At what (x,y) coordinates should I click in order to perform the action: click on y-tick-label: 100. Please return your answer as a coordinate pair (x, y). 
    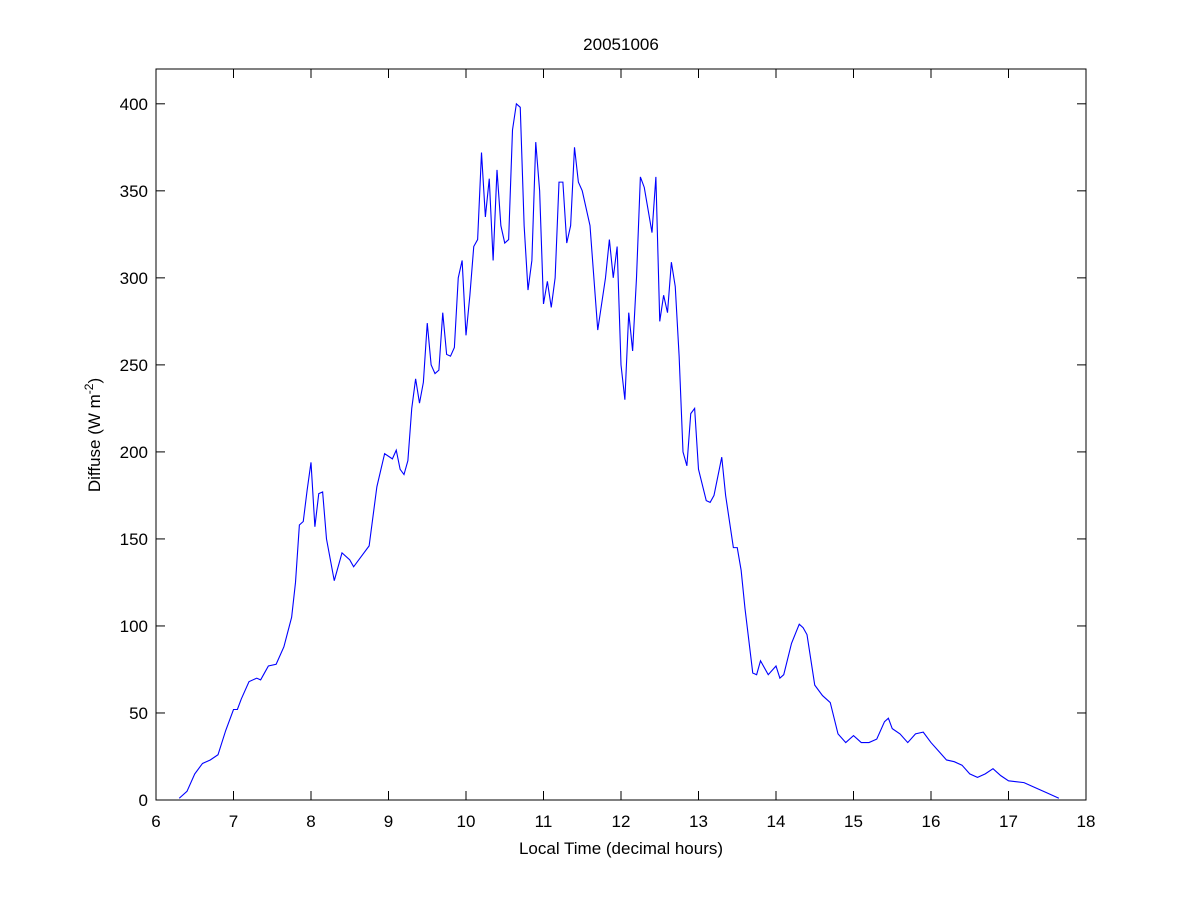
    Looking at the image, I should click on (134, 626).